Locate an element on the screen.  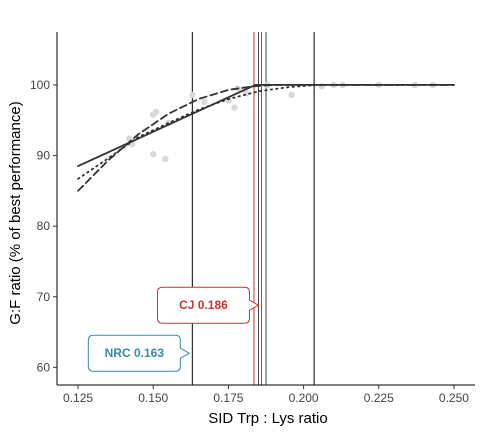
x-tick-label-4: 0.225 is located at coordinates (379, 398).